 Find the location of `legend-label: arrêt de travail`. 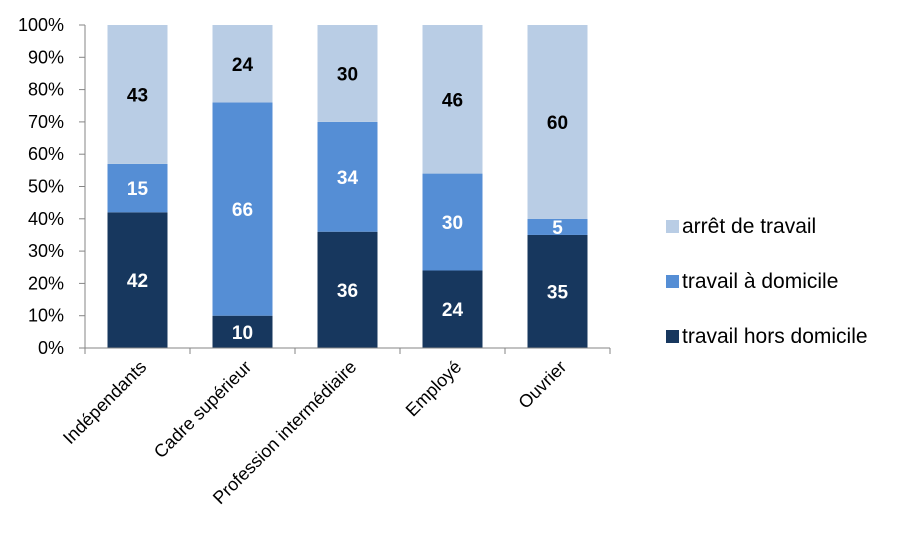

legend-label: arrêt de travail is located at coordinates (749, 226).